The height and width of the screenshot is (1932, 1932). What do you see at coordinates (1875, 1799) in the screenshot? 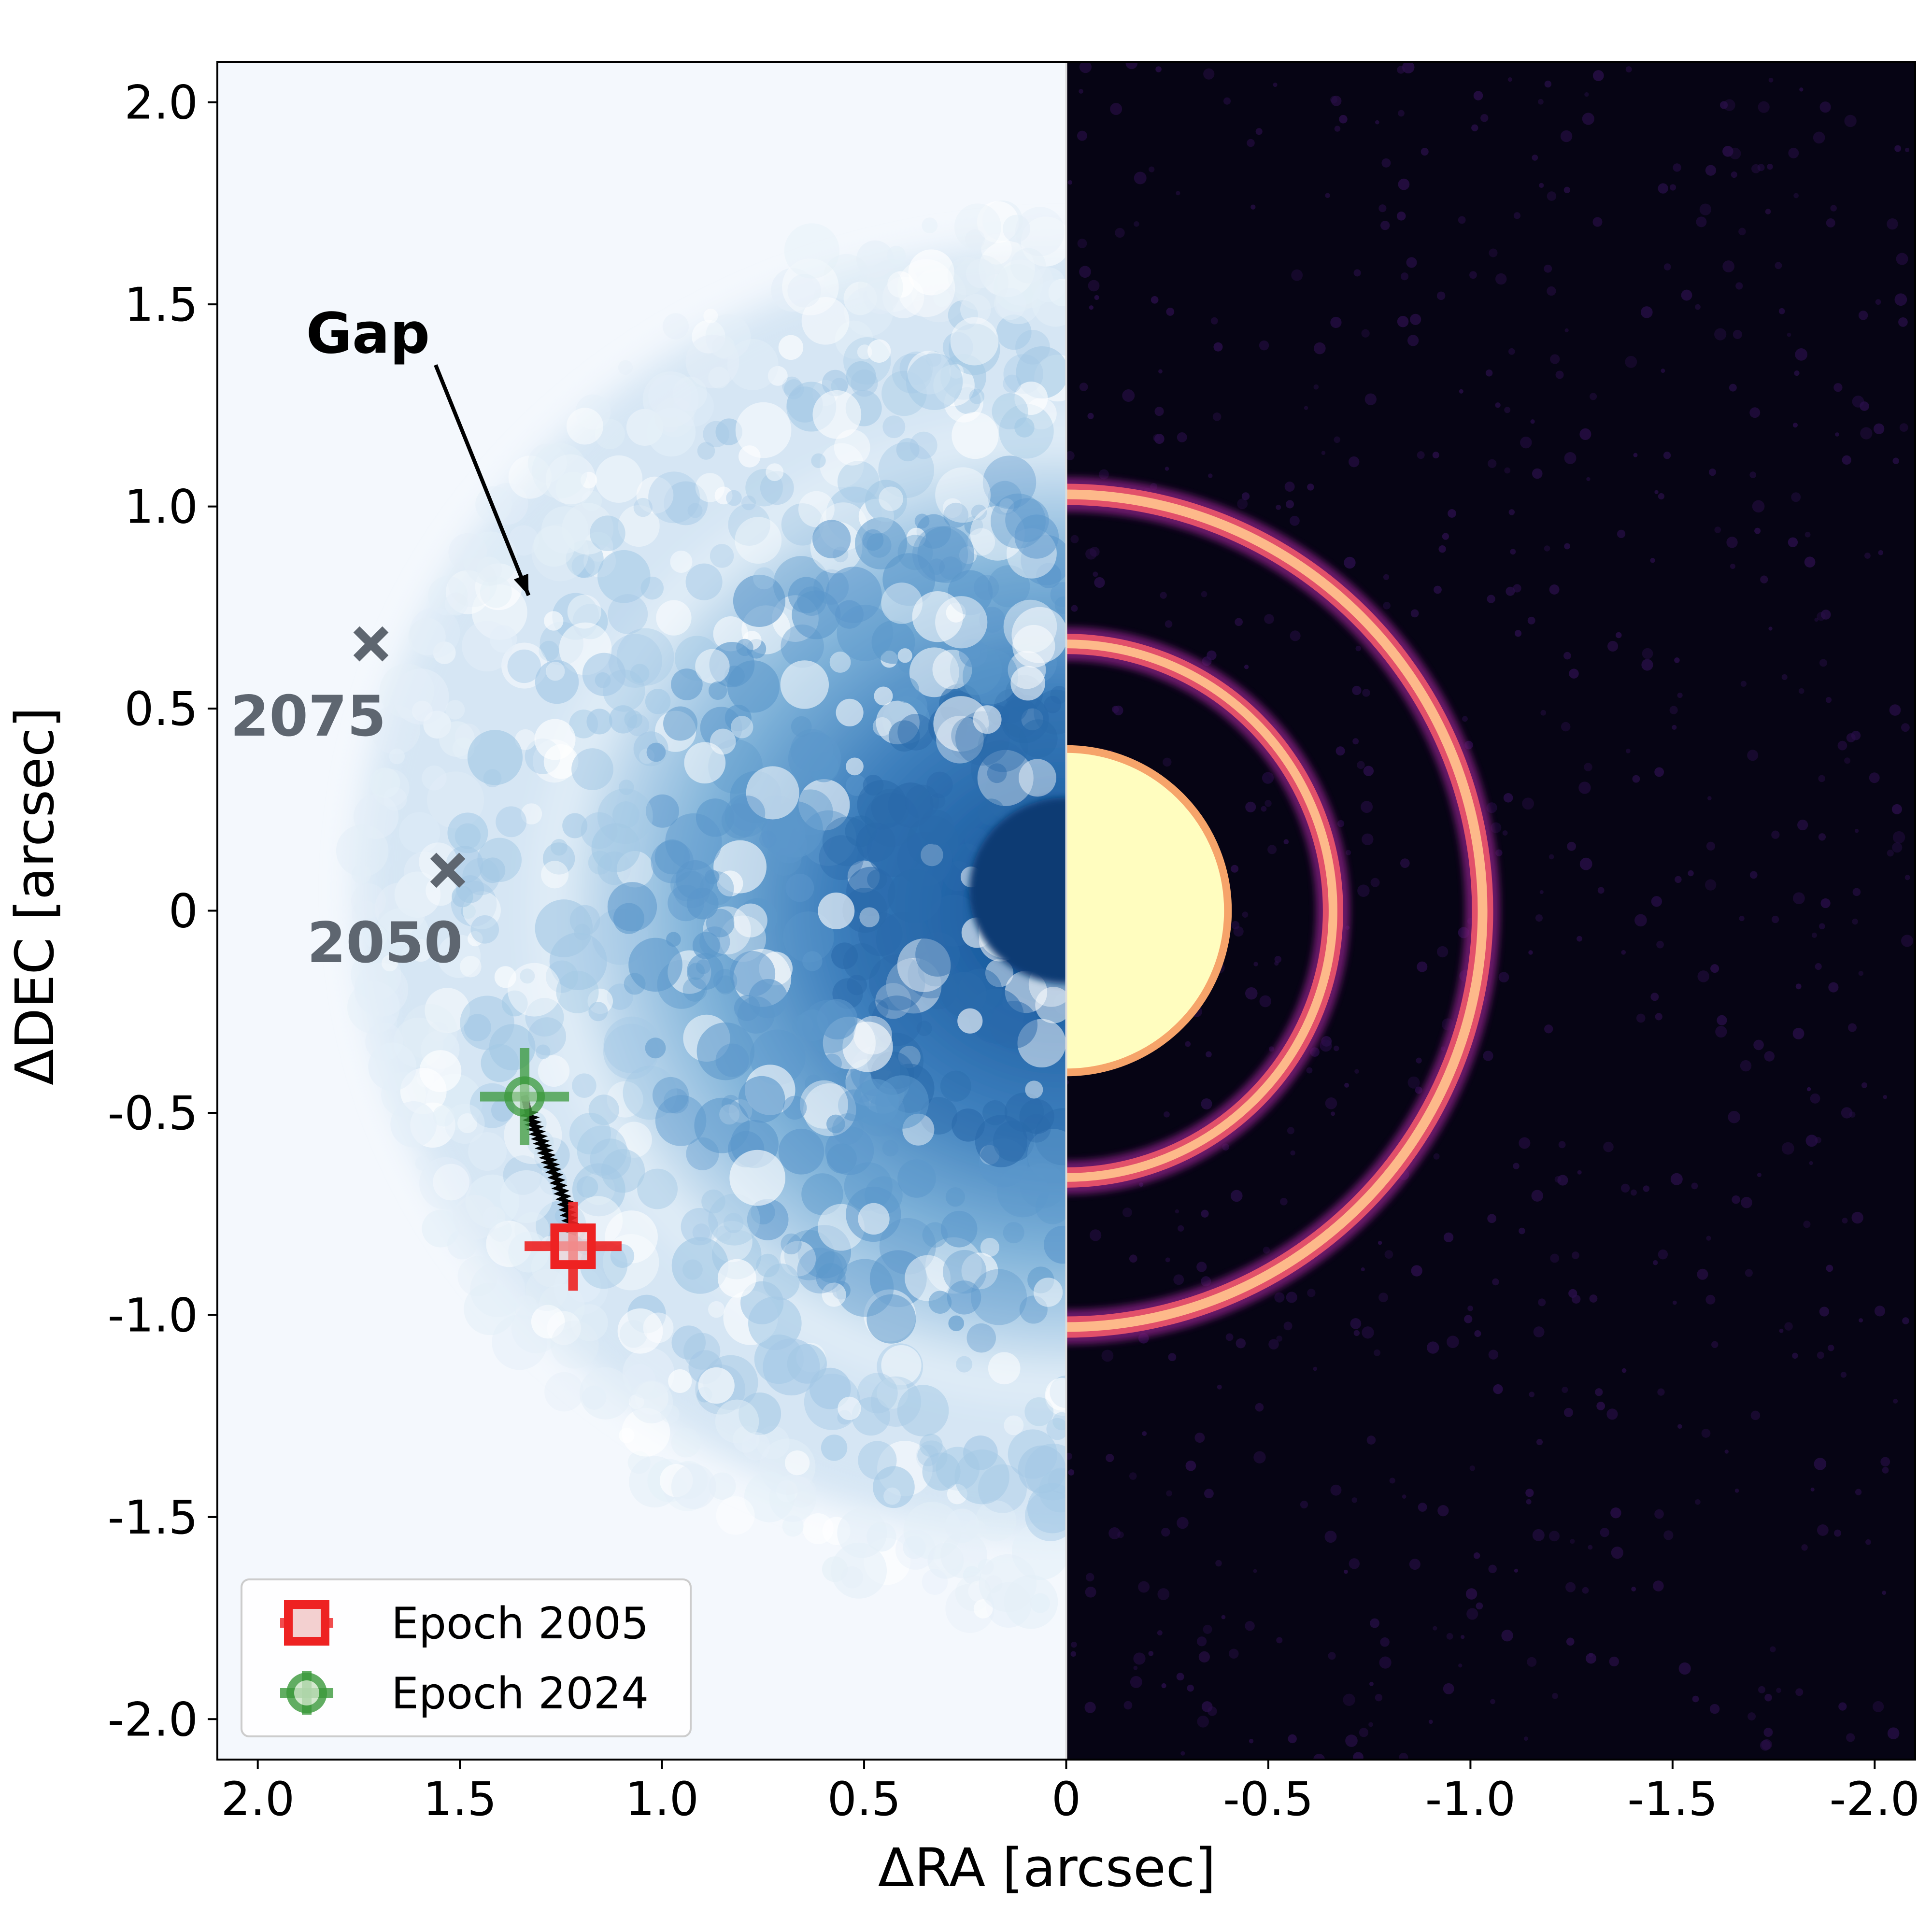
I see `x-tick-label: -2.0` at bounding box center [1875, 1799].